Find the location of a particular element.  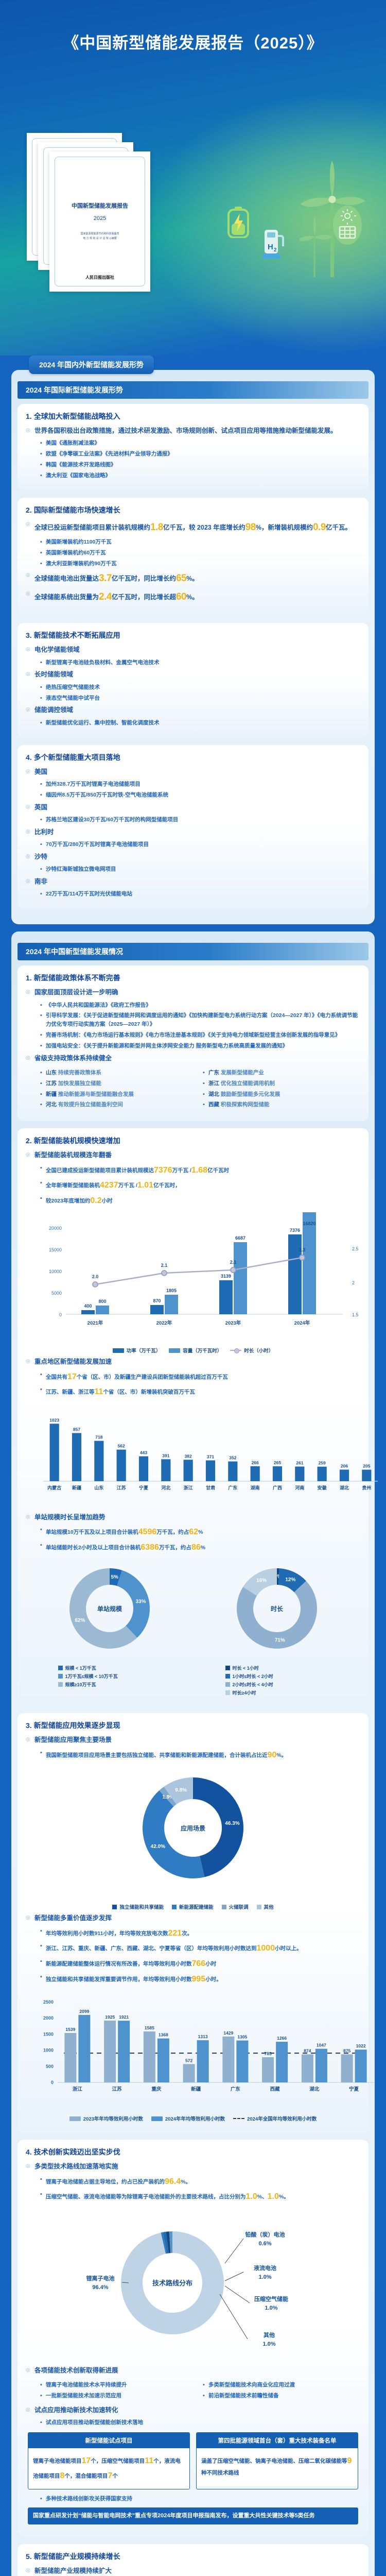

stat-value: 2.4 is located at coordinates (106, 596).